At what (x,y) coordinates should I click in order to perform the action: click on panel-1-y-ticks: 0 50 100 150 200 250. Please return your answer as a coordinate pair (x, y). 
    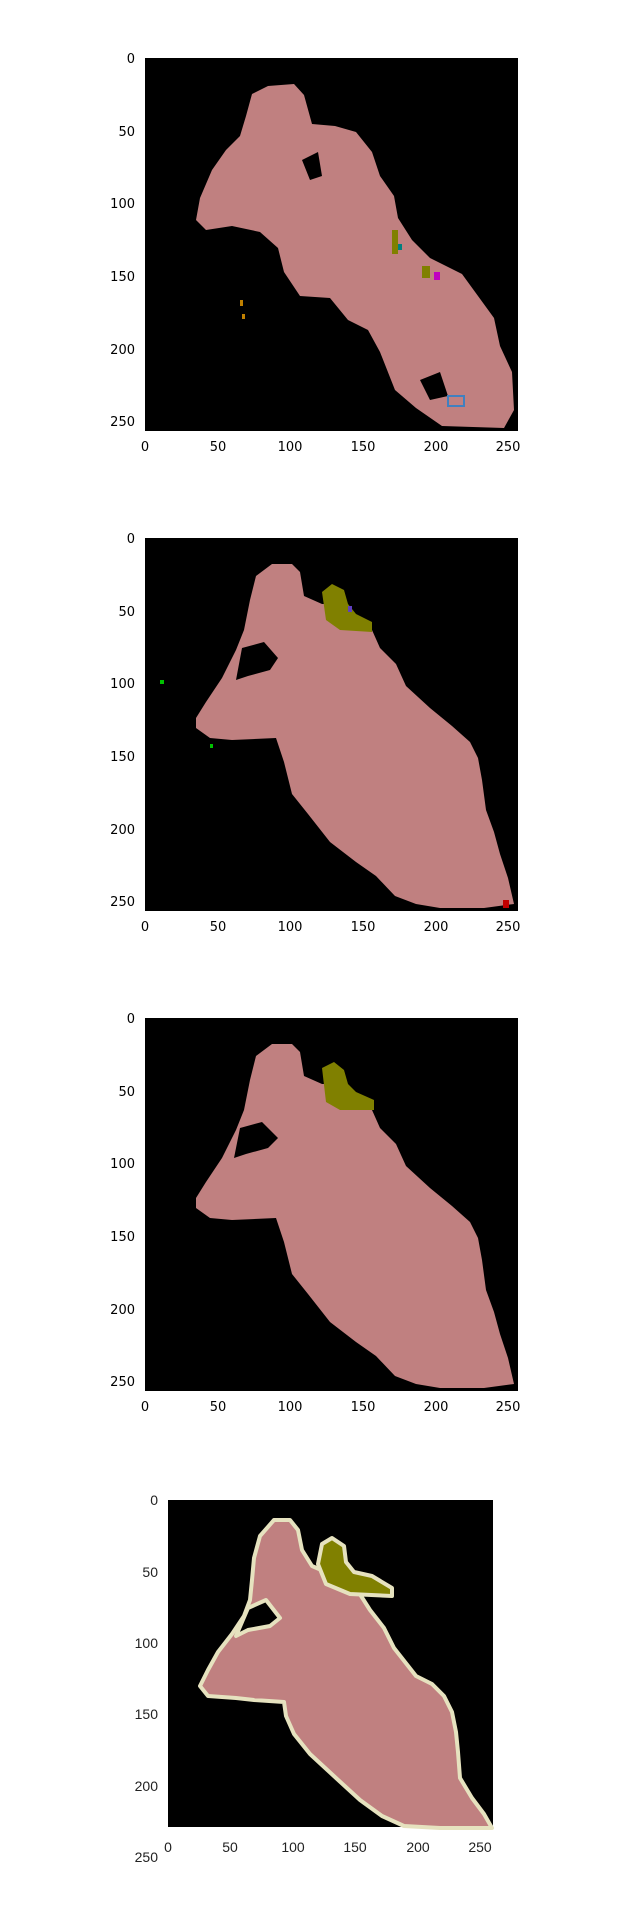
    Looking at the image, I should click on (122, 241).